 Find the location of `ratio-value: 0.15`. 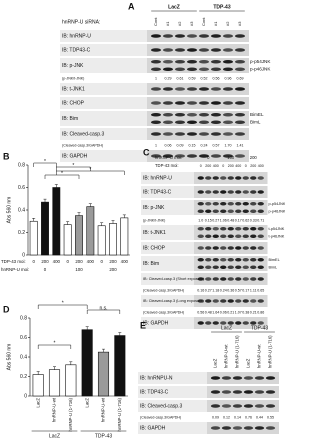

ratio-value: 0.15 is located at coordinates (208, 220).